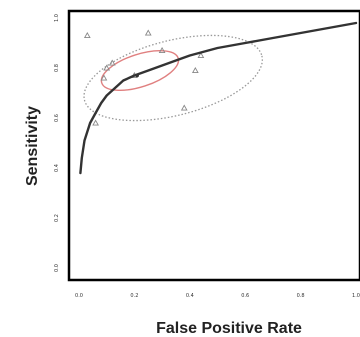 This screenshot has height=337, width=360. I want to click on x-tick-label-1: 0.2, so click(134, 296).